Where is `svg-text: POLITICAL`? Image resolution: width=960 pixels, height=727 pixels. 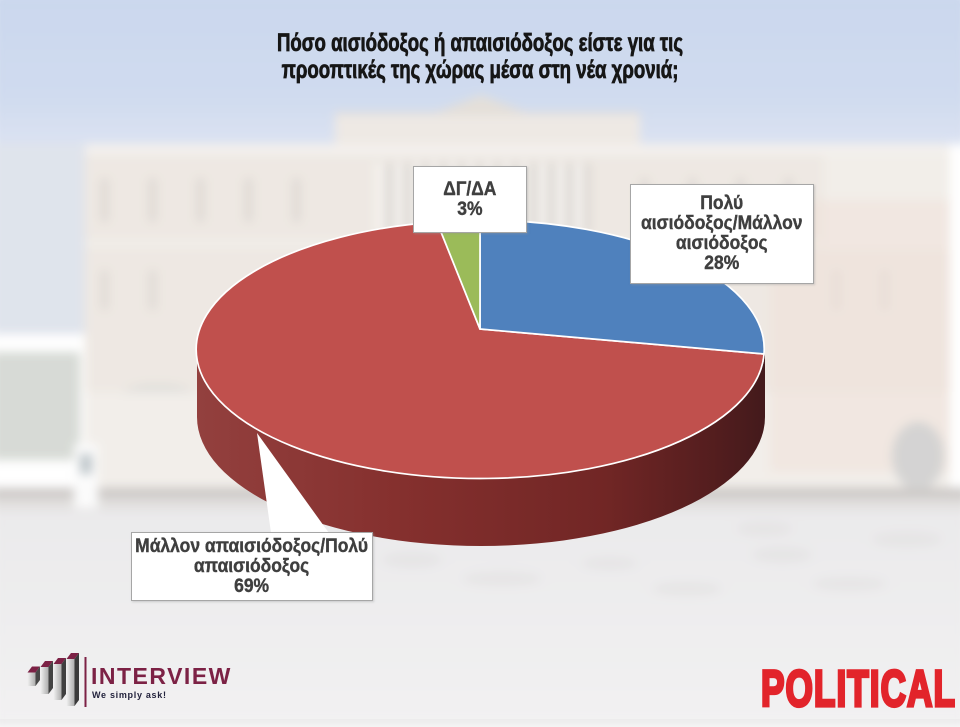
svg-text: POLITICAL is located at coordinates (858, 688).